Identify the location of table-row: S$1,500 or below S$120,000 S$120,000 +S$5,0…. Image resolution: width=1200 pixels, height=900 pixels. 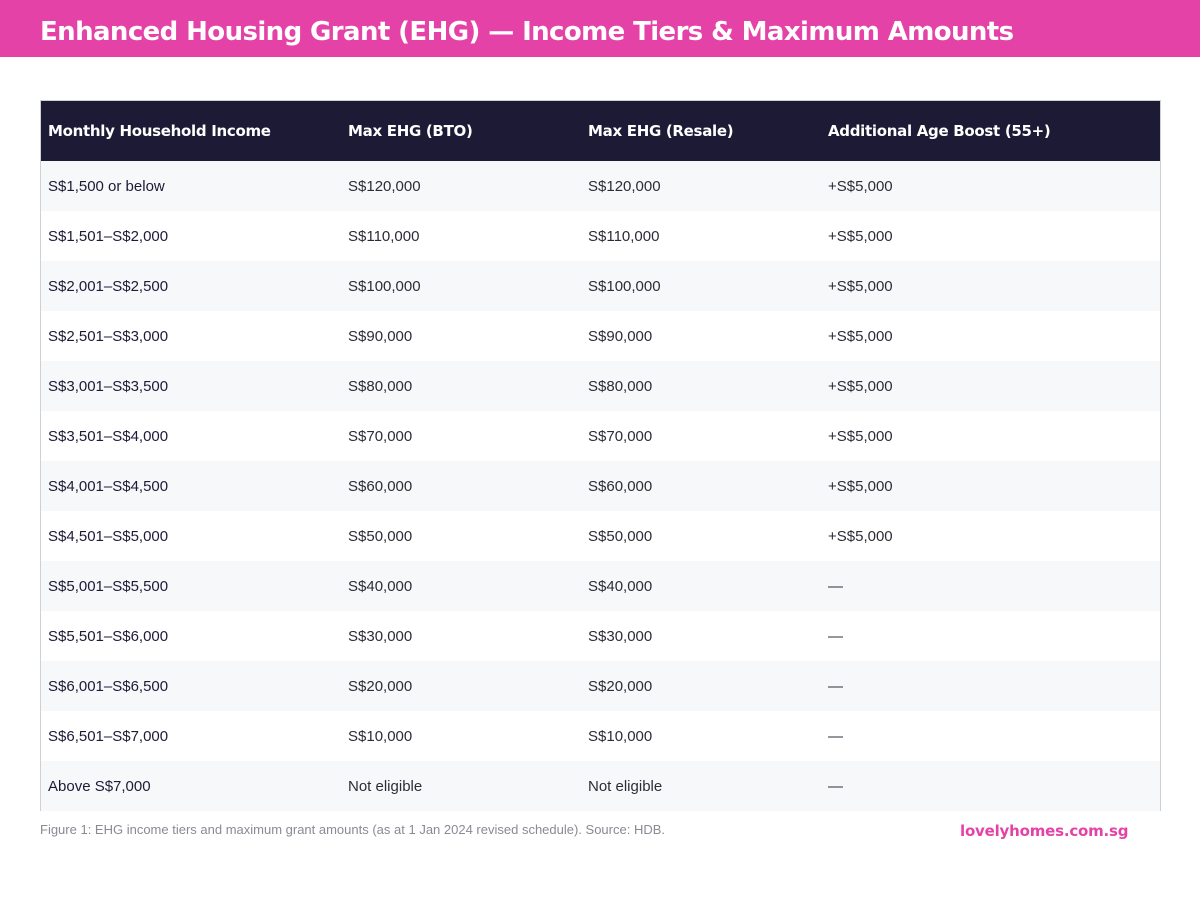
(600, 186).